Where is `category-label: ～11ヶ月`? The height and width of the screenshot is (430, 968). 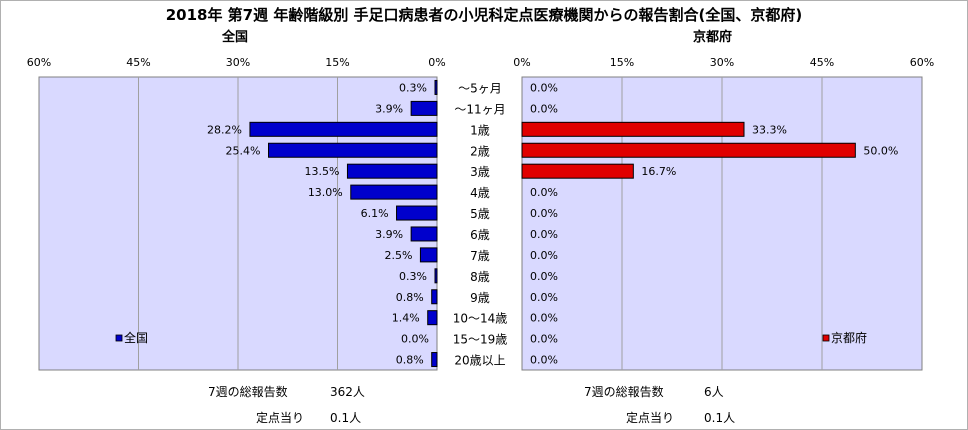 category-label: ～11ヶ月 is located at coordinates (479, 109).